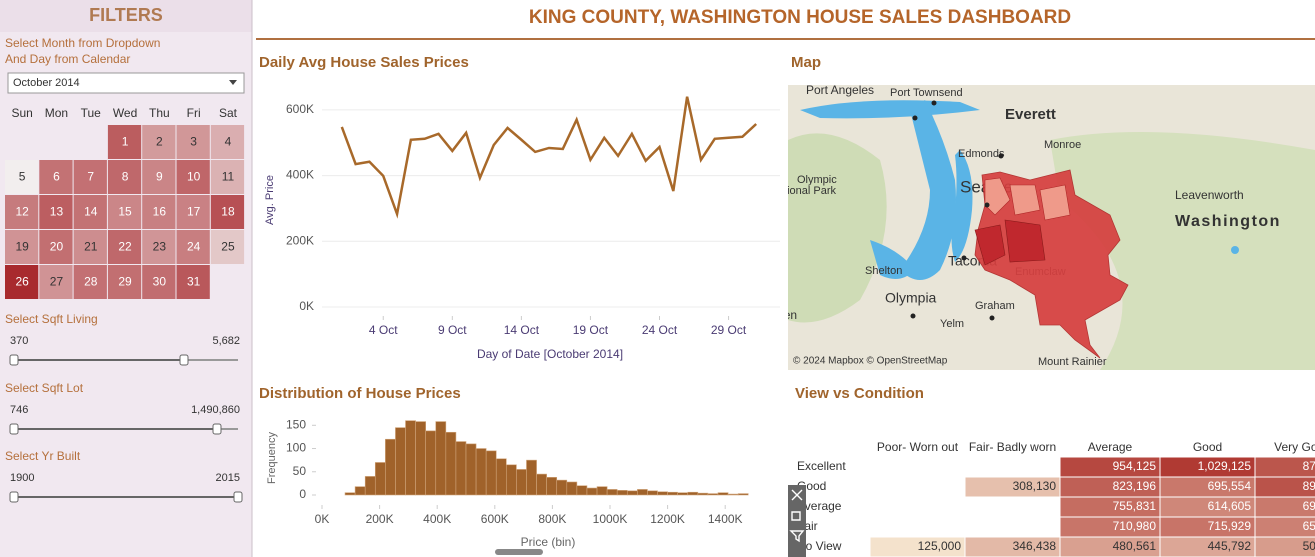 The width and height of the screenshot is (1315, 557). I want to click on calendar-day-number: 16, so click(160, 212).